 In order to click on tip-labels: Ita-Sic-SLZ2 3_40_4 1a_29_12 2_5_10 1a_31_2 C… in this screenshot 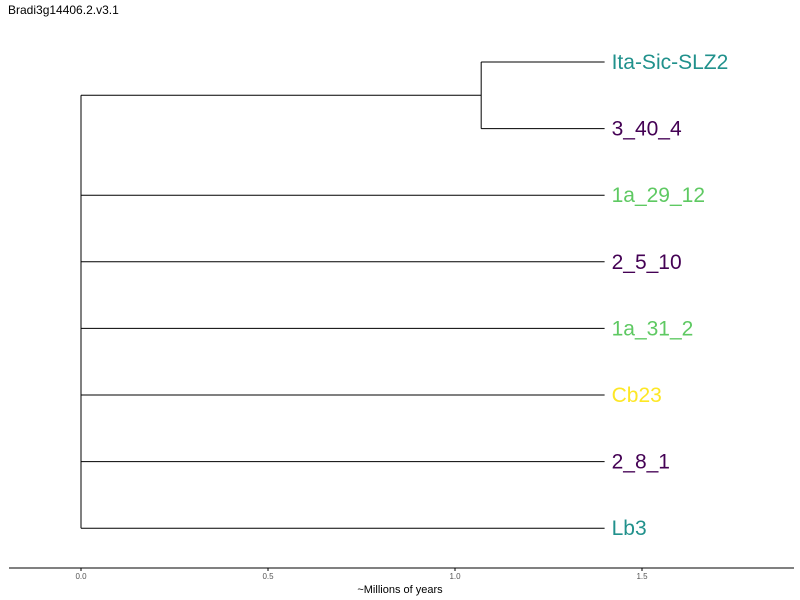, I will do `click(670, 295)`.